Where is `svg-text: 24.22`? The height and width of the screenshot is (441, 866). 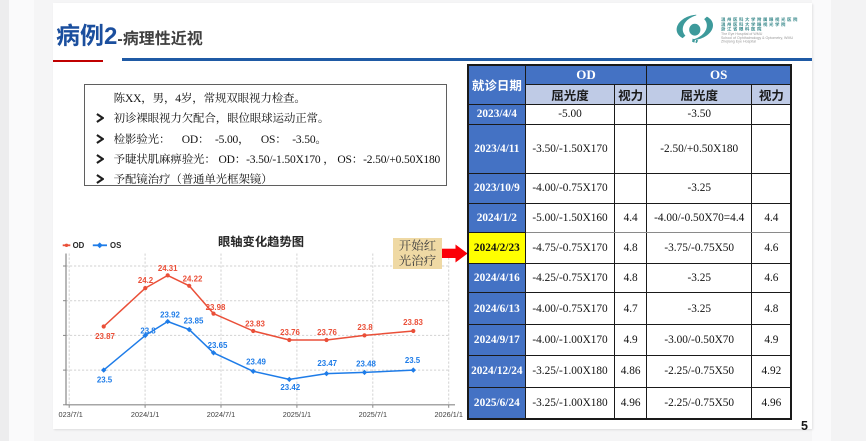
svg-text: 24.22 is located at coordinates (193, 279).